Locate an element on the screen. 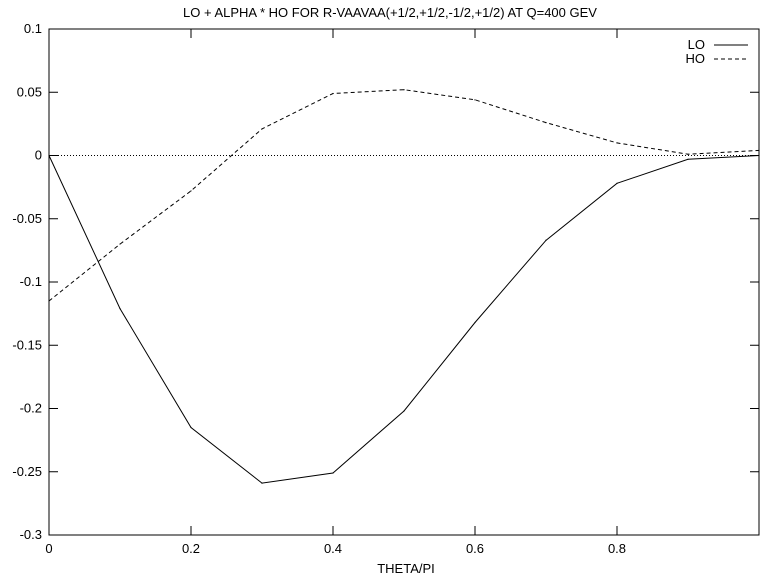 This screenshot has width=760, height=582. y-tick-label: 0.1 is located at coordinates (33, 28).